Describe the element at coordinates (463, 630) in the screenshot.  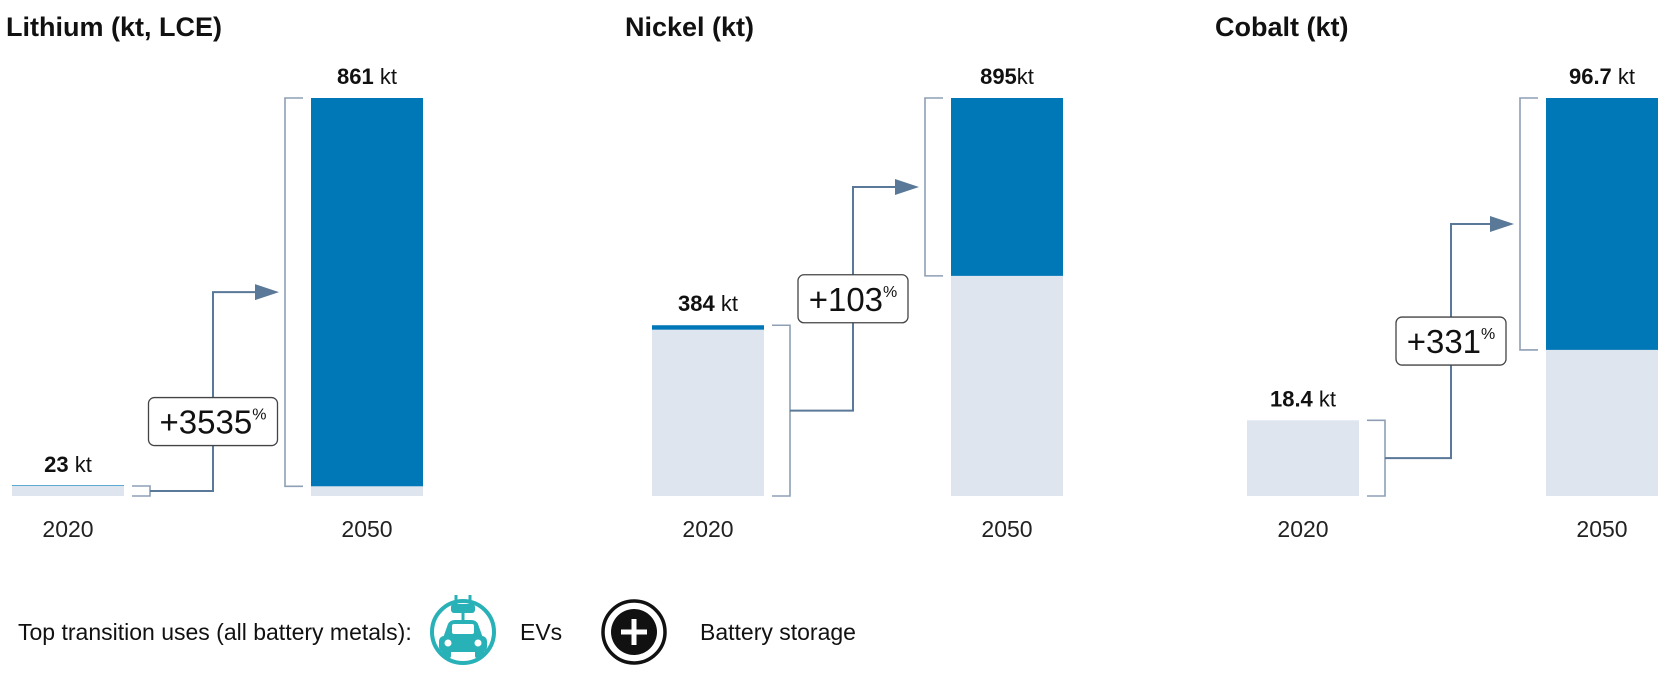
I see `ev-car-icon` at that location.